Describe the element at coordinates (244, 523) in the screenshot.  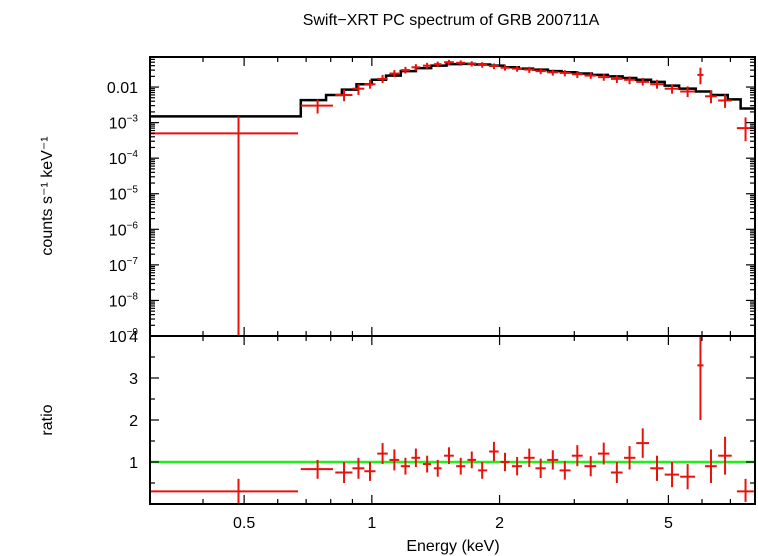
I see `x-tick-label: 0.5` at that location.